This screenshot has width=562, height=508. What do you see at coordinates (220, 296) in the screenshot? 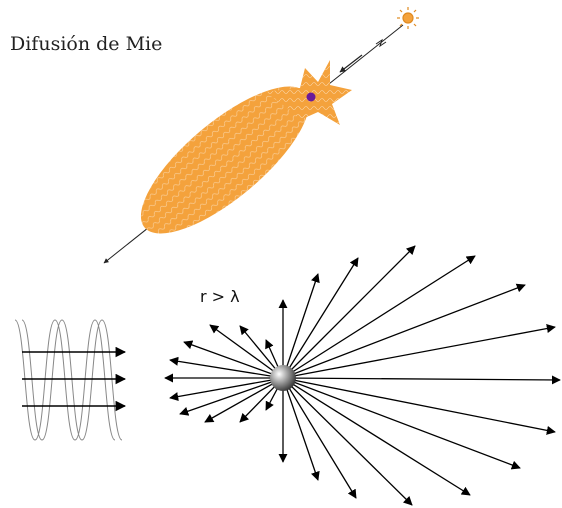
I see `size-label: r > λ` at bounding box center [220, 296].